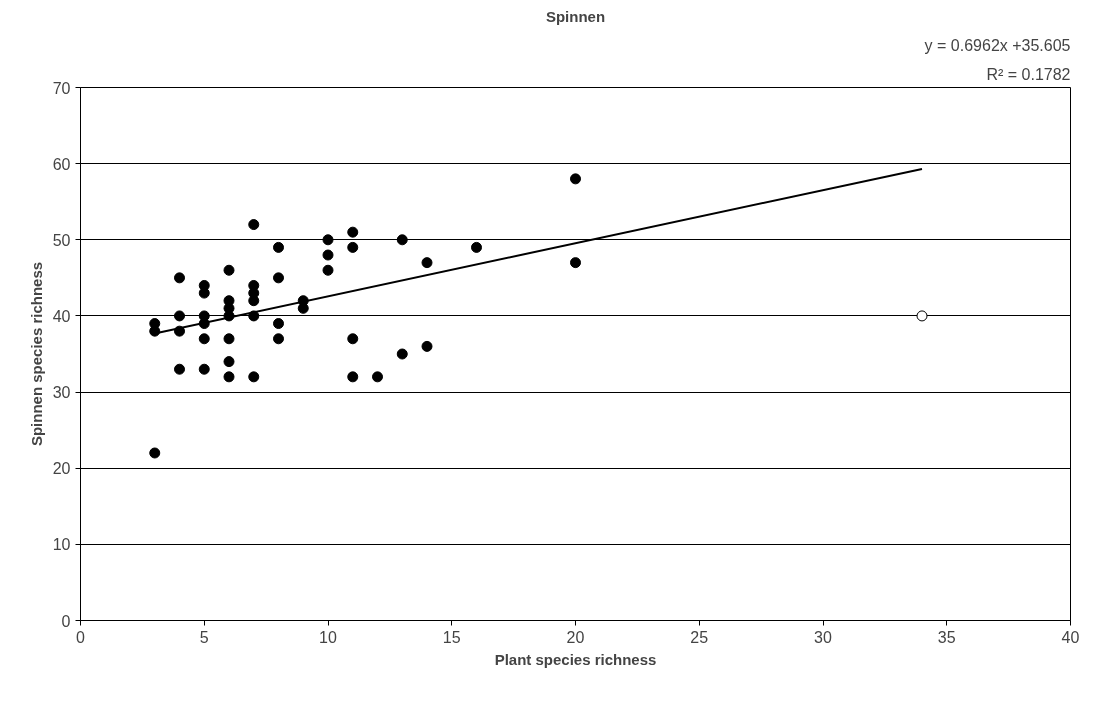  What do you see at coordinates (36, 354) in the screenshot?
I see `y-axis-title: Spinnen species richness` at bounding box center [36, 354].